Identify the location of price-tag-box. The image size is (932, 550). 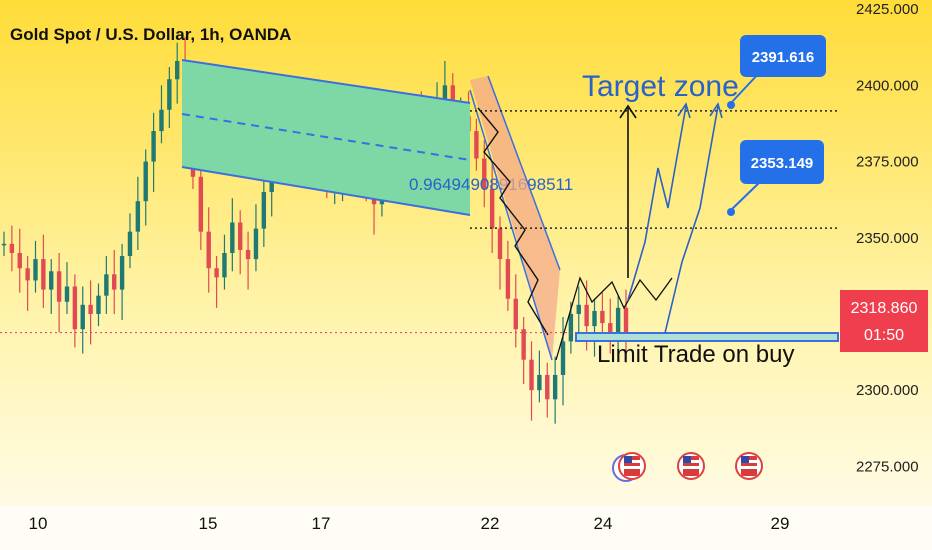
(884, 321).